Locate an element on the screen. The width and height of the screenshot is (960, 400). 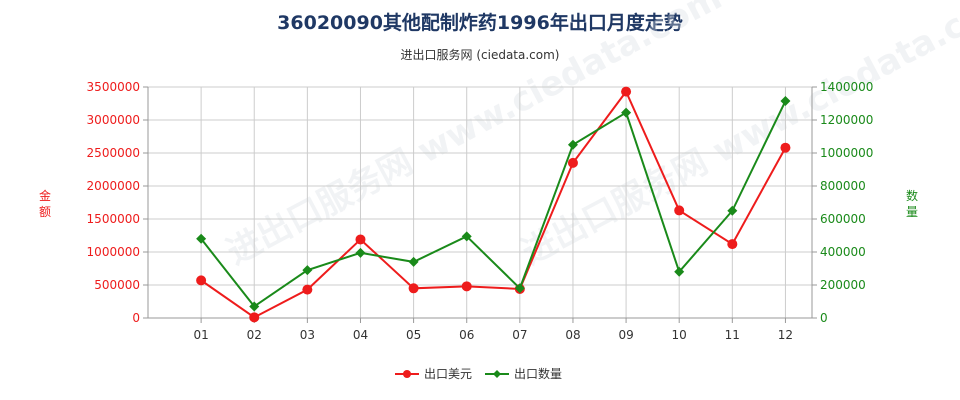
x-tick-label: 08 is located at coordinates (572, 335).